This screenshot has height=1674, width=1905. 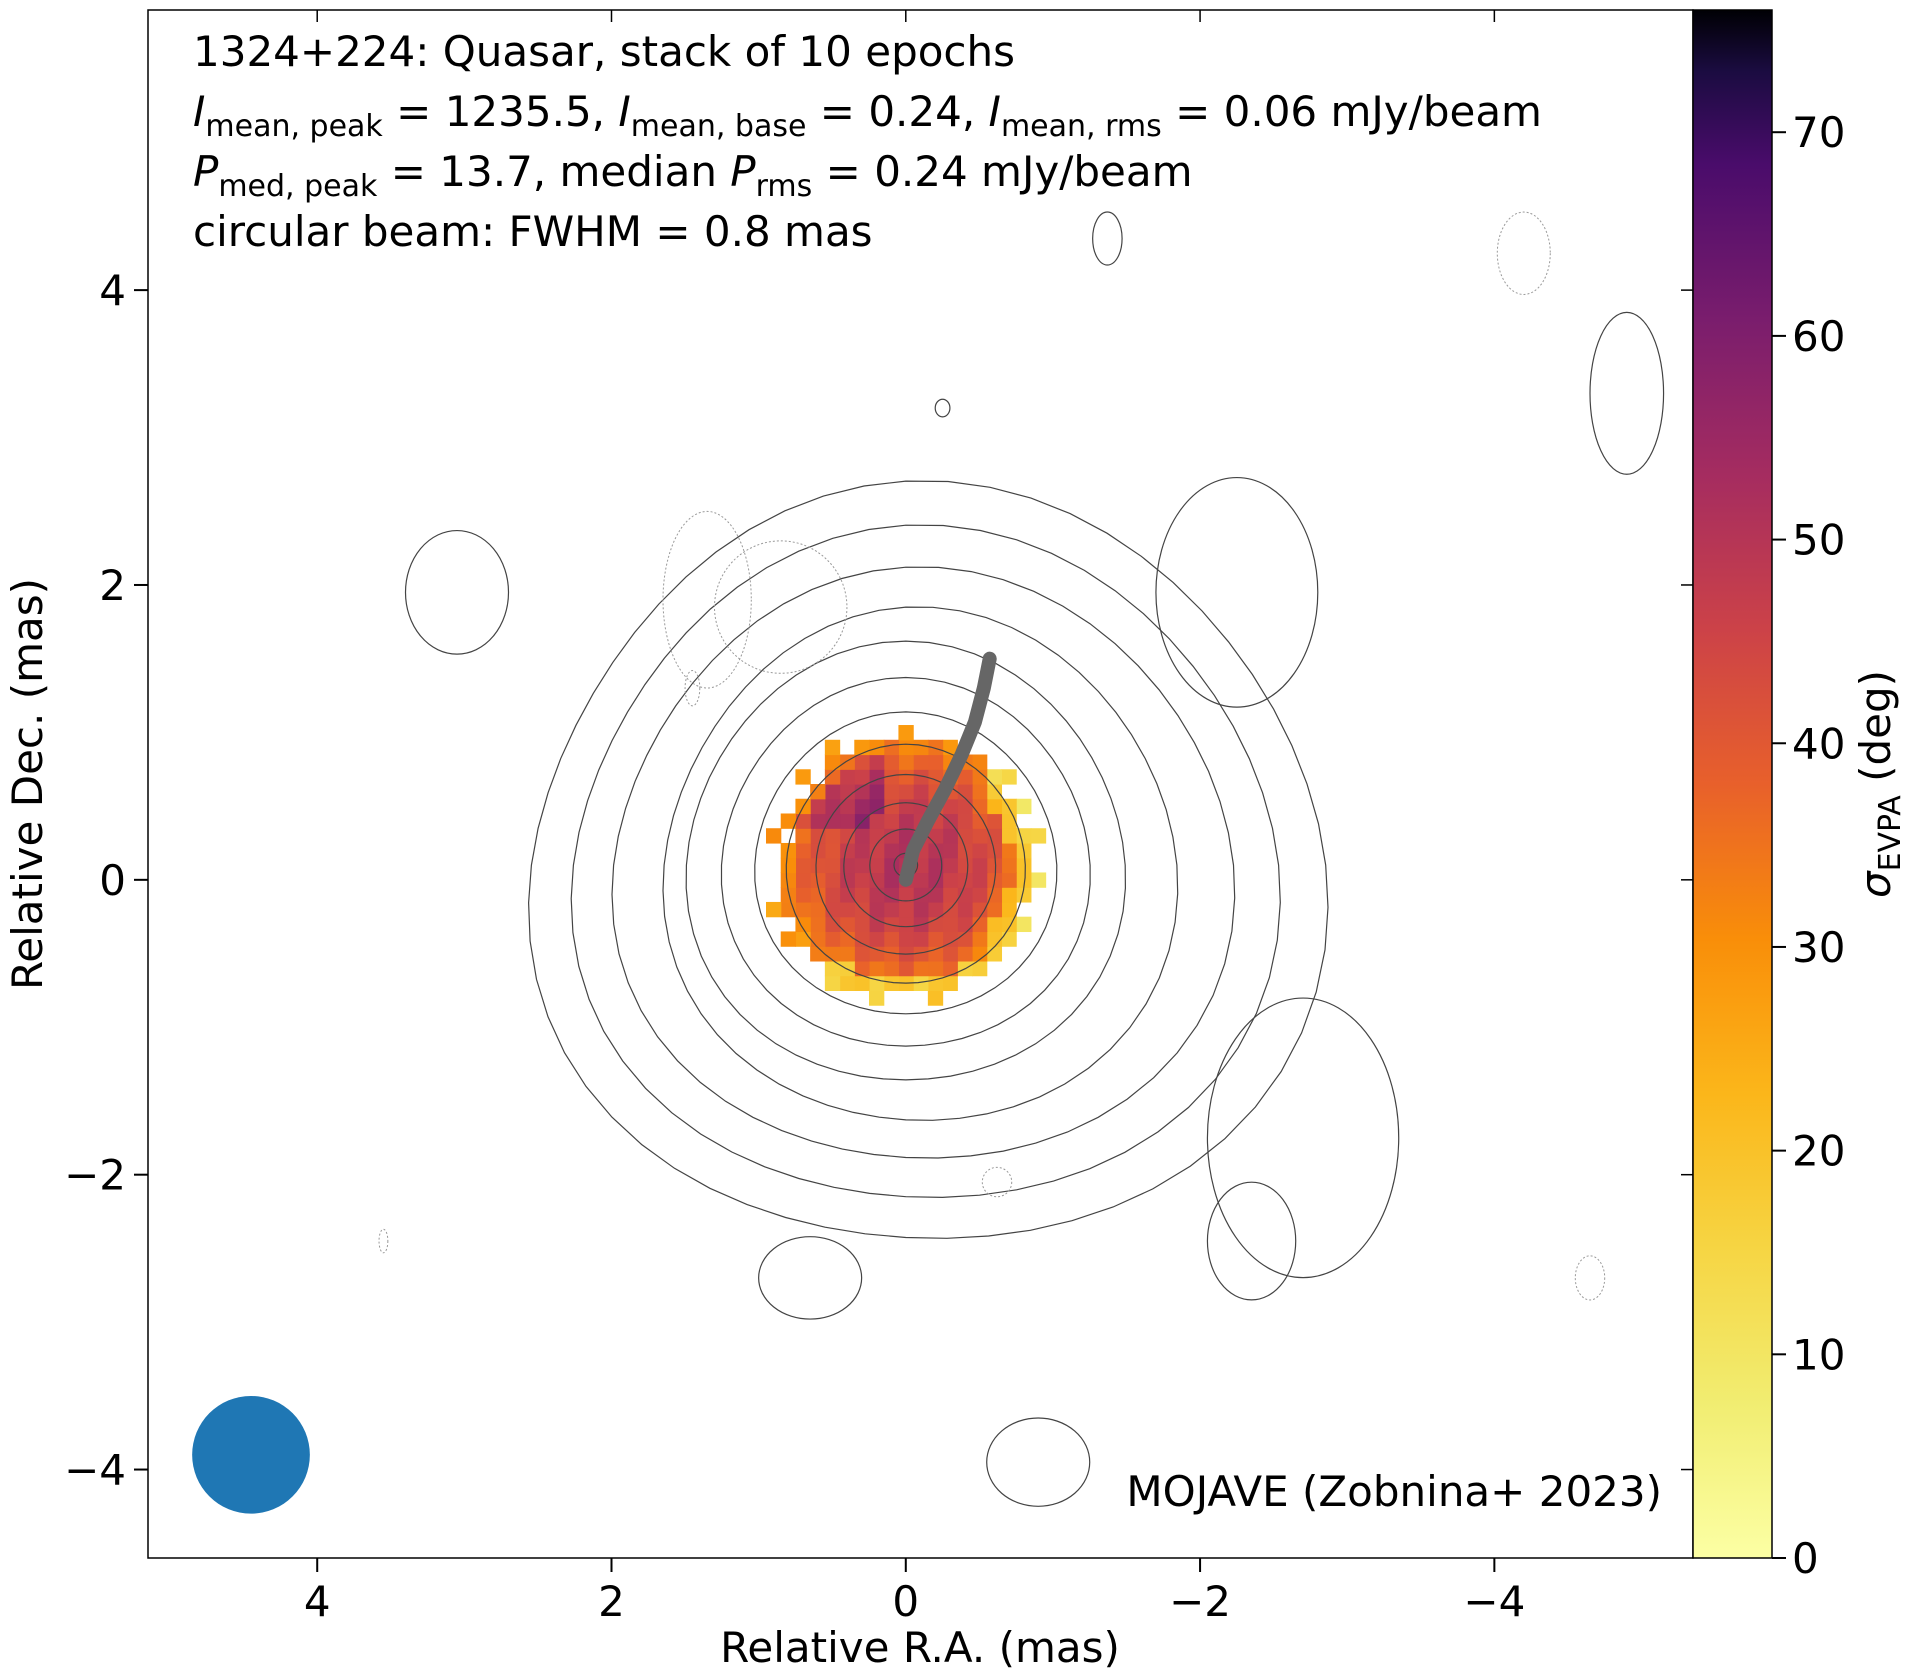 What do you see at coordinates (1808, 845) in the screenshot?
I see `colorbar-ticks: 0 10 20 30 40 50 60 70` at bounding box center [1808, 845].